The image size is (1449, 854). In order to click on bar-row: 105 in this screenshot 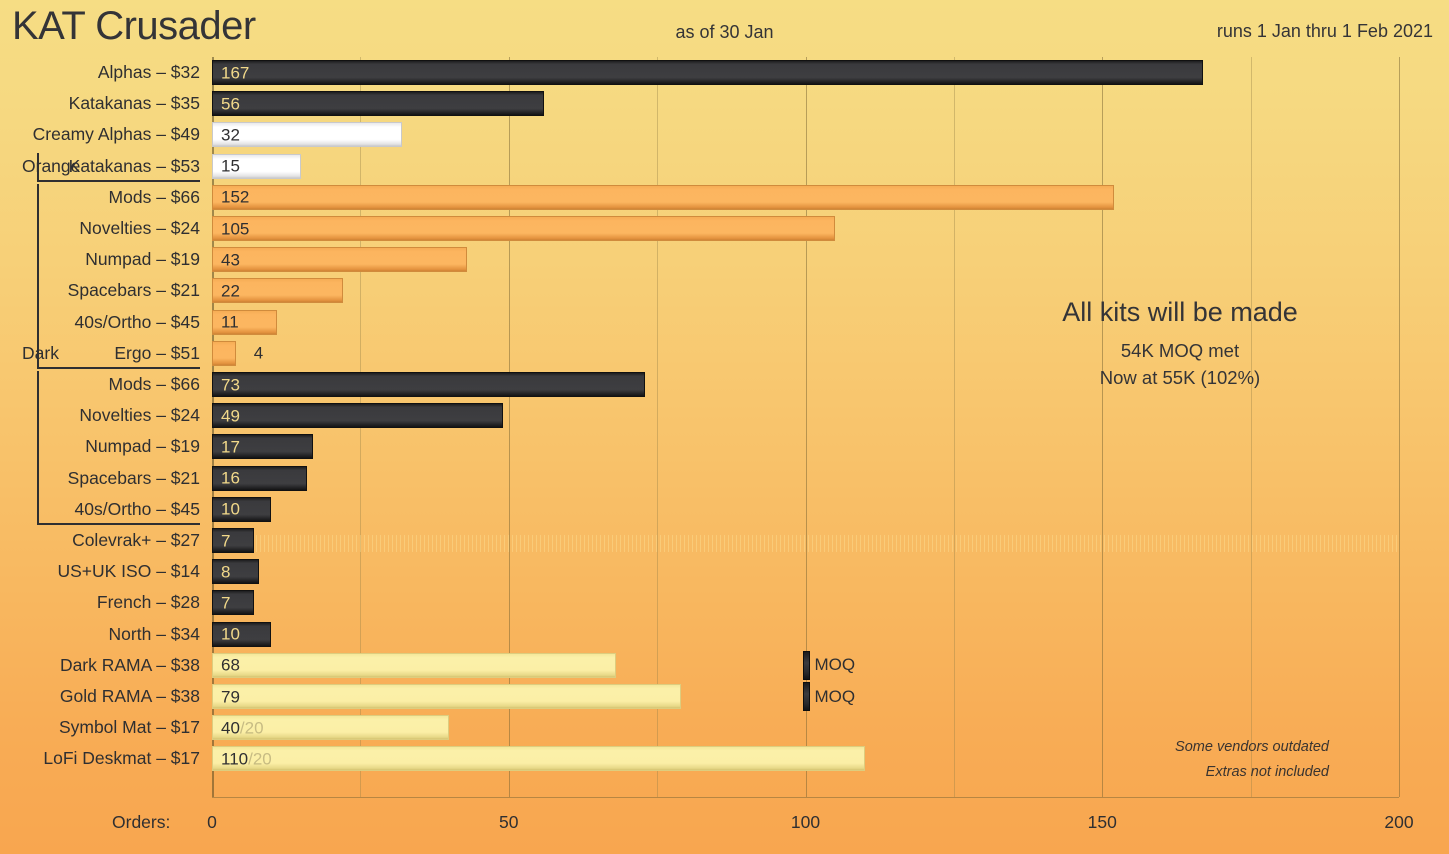, I will do `click(805, 228)`.